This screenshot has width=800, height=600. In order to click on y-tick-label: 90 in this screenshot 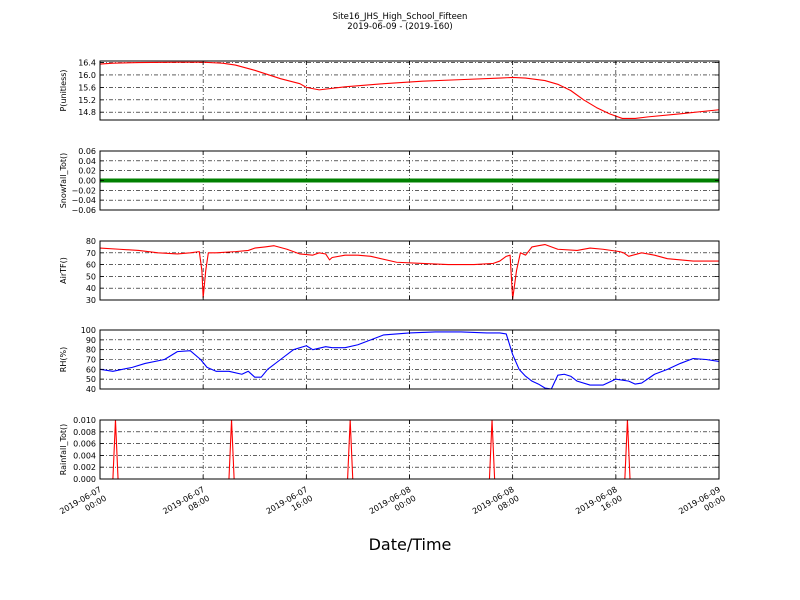, I will do `click(91, 340)`.